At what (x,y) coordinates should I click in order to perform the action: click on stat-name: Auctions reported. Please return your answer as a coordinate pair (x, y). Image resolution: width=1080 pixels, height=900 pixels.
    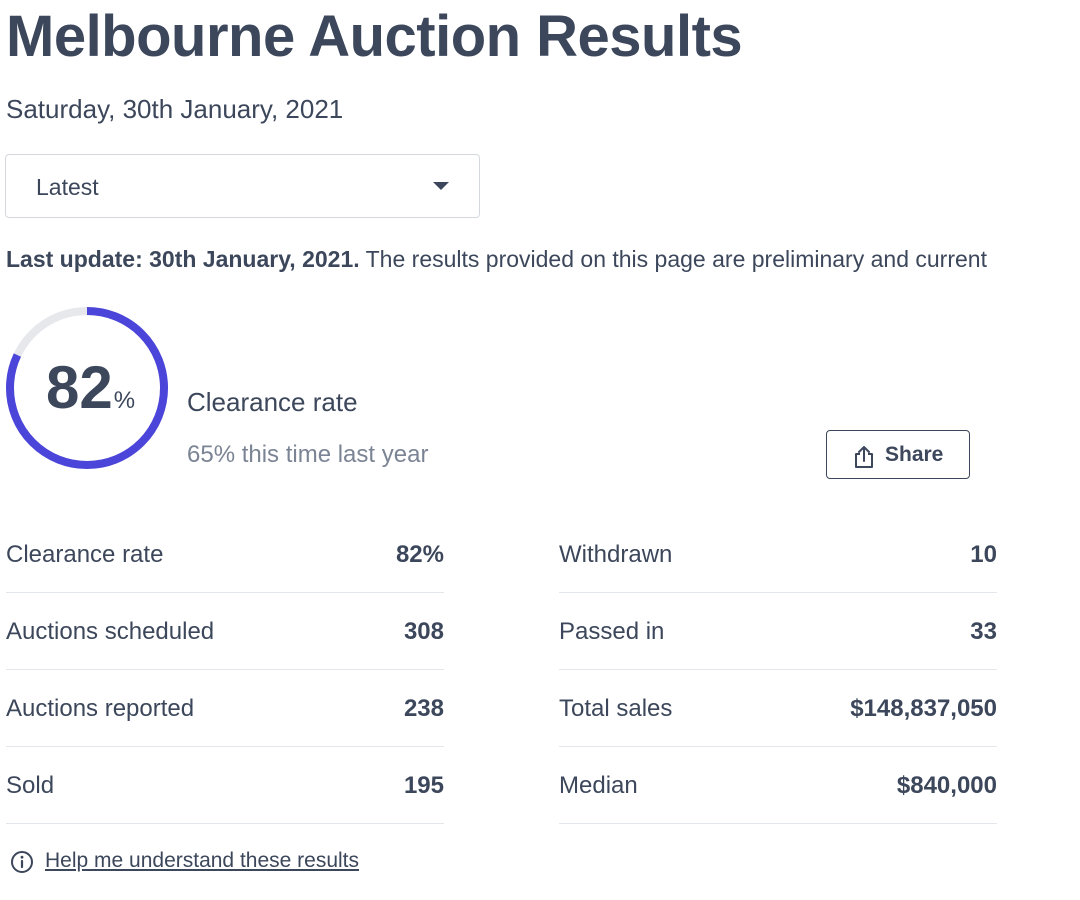
    Looking at the image, I should click on (100, 708).